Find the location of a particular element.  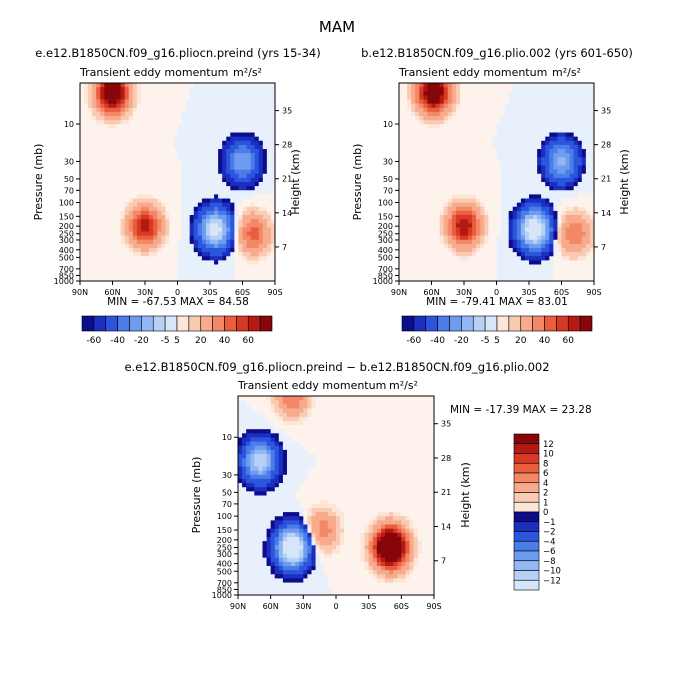

y-tick-label: 100 is located at coordinates (66, 203).